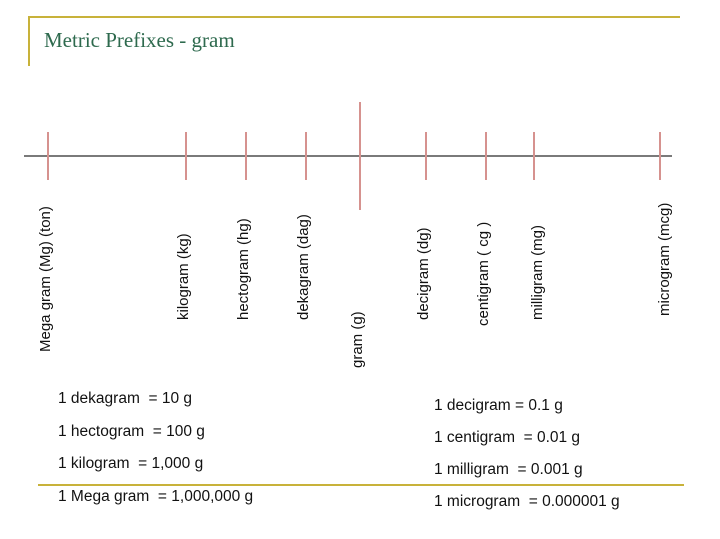 The image size is (720, 539). I want to click on label-gram: gram (g), so click(357, 339).